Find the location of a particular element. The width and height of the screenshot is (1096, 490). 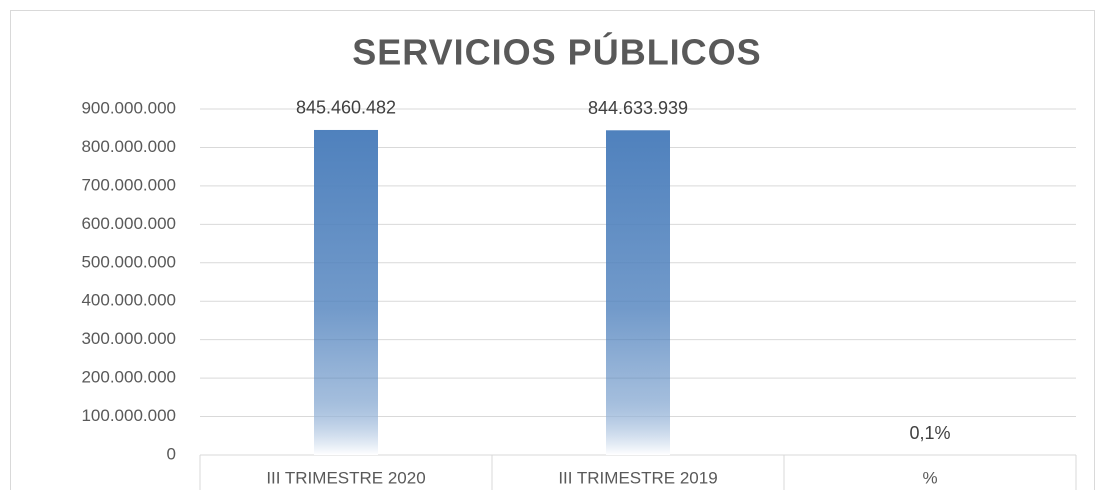

data-label: 845.460.482 is located at coordinates (346, 108).